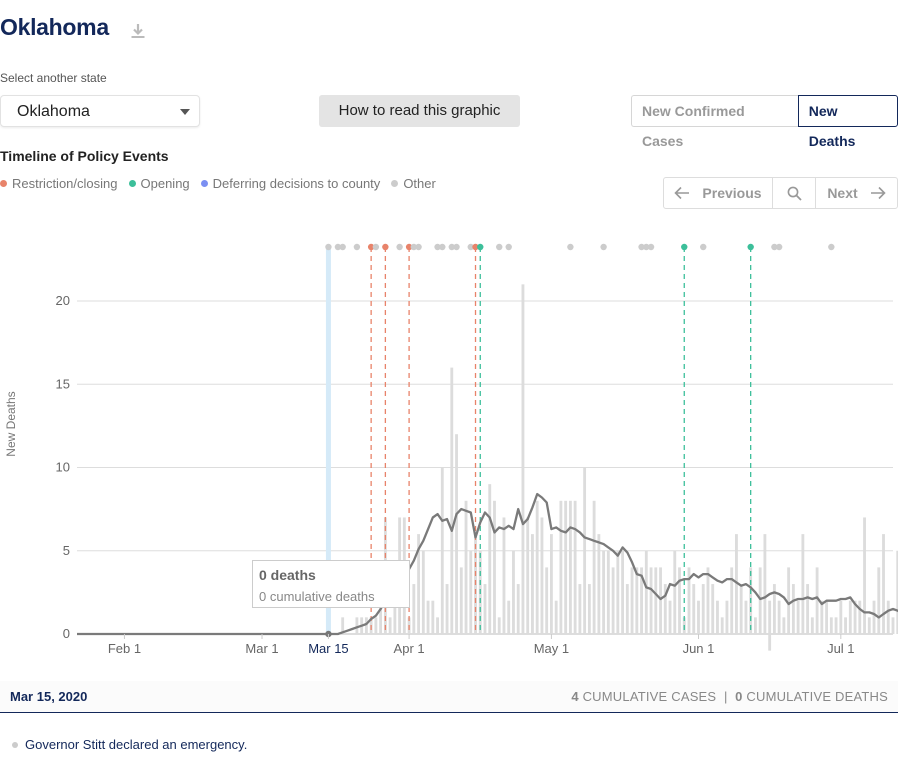  What do you see at coordinates (124, 648) in the screenshot?
I see `x-tick-label: Feb 1` at bounding box center [124, 648].